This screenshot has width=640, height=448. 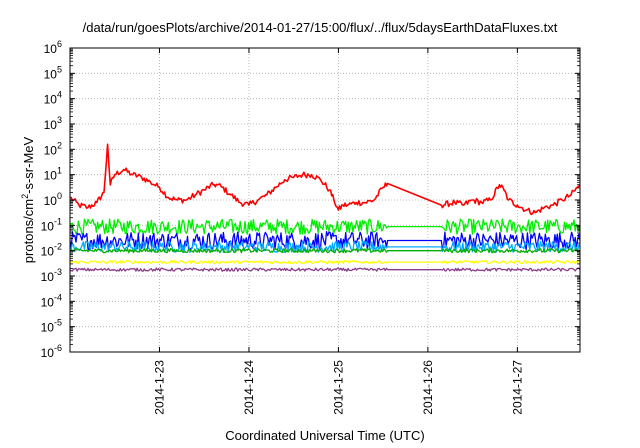 What do you see at coordinates (53, 174) in the screenshot?
I see `y-tick-label: 10¹` at bounding box center [53, 174].